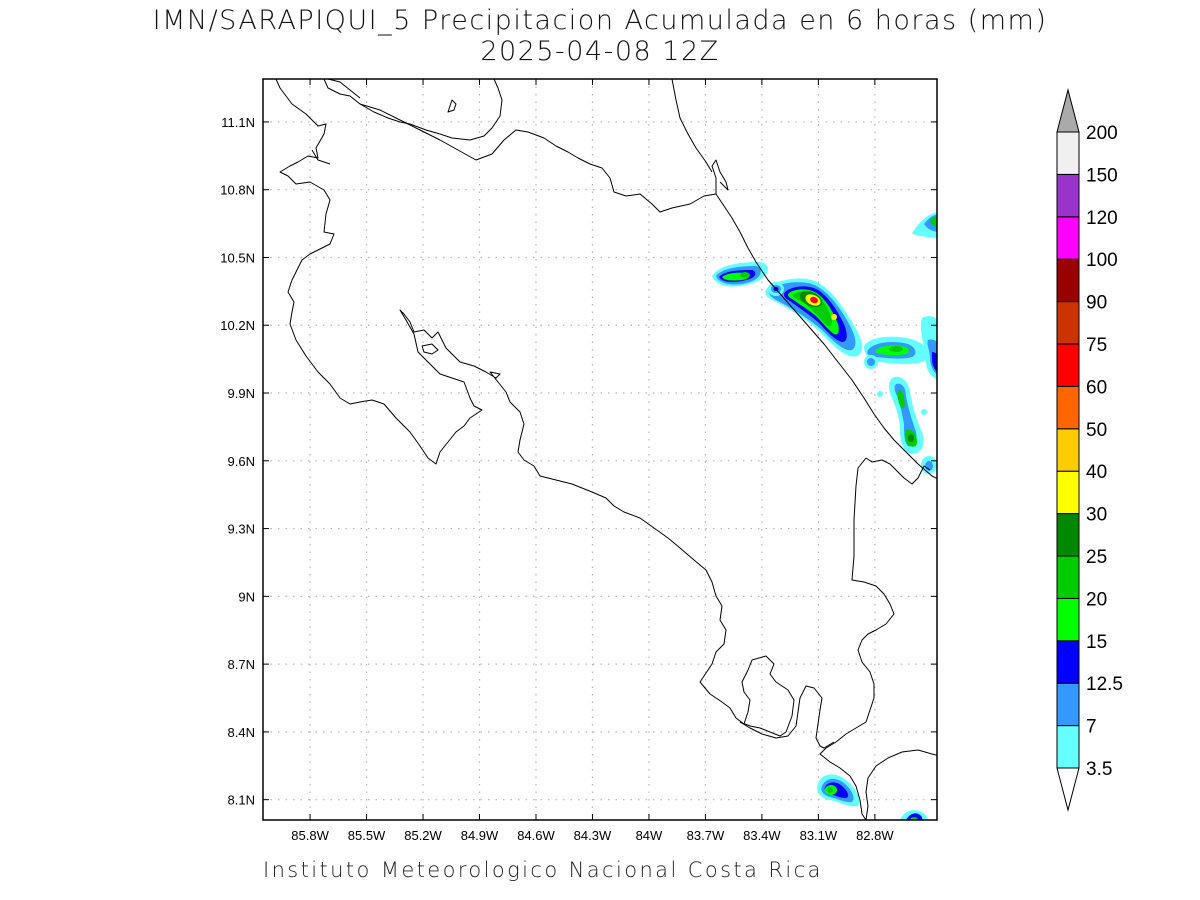  Describe the element at coordinates (1102, 260) in the screenshot. I see `colorbar-label: 100` at that location.